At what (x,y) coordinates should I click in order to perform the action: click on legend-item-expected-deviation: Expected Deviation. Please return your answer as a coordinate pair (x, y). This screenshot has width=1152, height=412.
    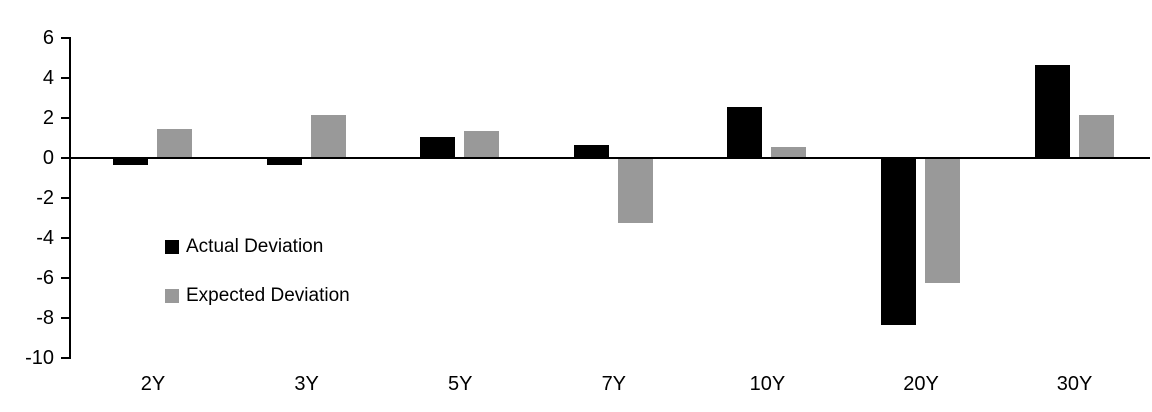
    Looking at the image, I should click on (257, 296).